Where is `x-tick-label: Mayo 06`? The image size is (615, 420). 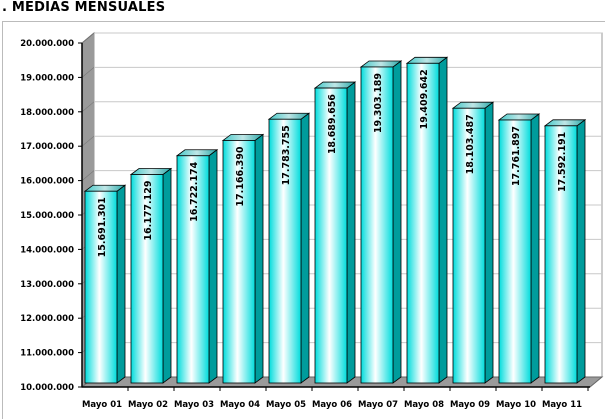 x-tick-label: Mayo 06 is located at coordinates (332, 405).